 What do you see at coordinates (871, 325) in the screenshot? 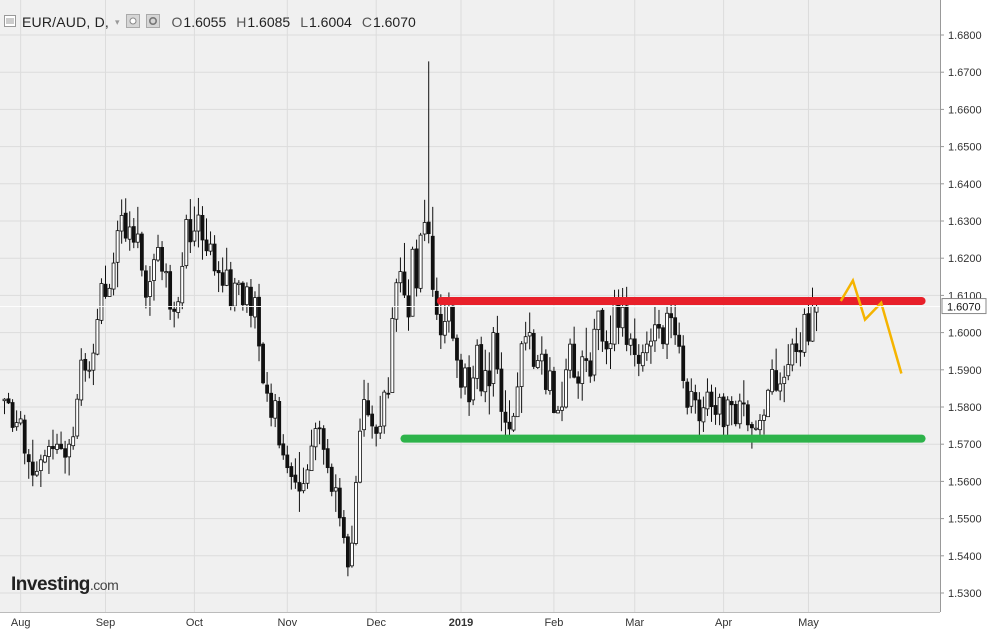
I see `forecast-path` at bounding box center [871, 325].